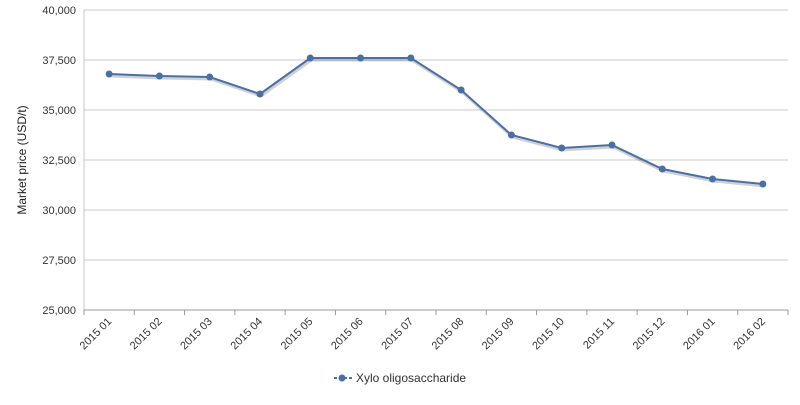 This screenshot has width=800, height=405. I want to click on x-tick-label: 2015 02, so click(146, 334).